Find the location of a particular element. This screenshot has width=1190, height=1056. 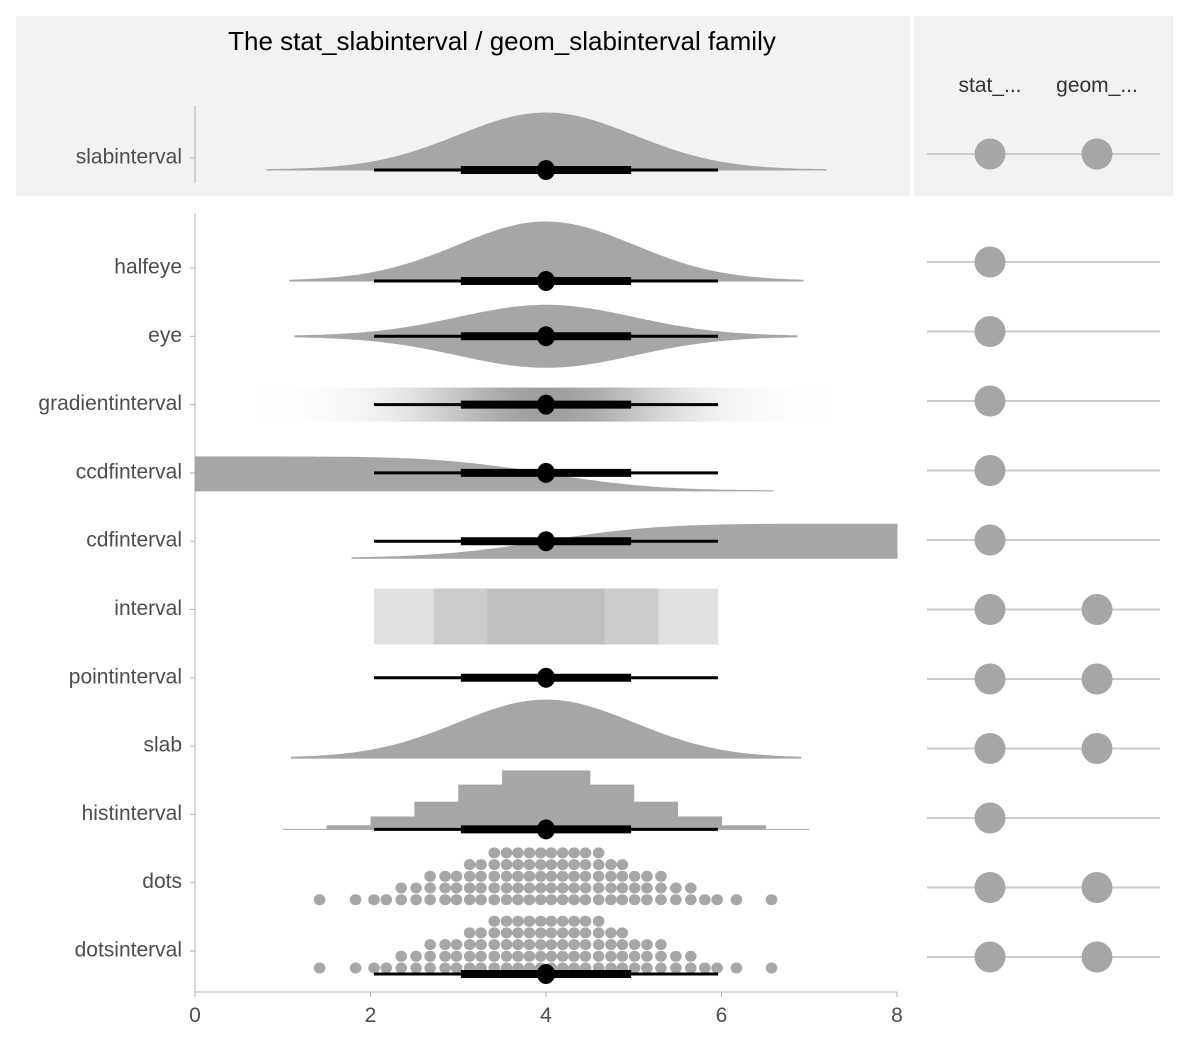

x-tick-label: 4 is located at coordinates (546, 1015).